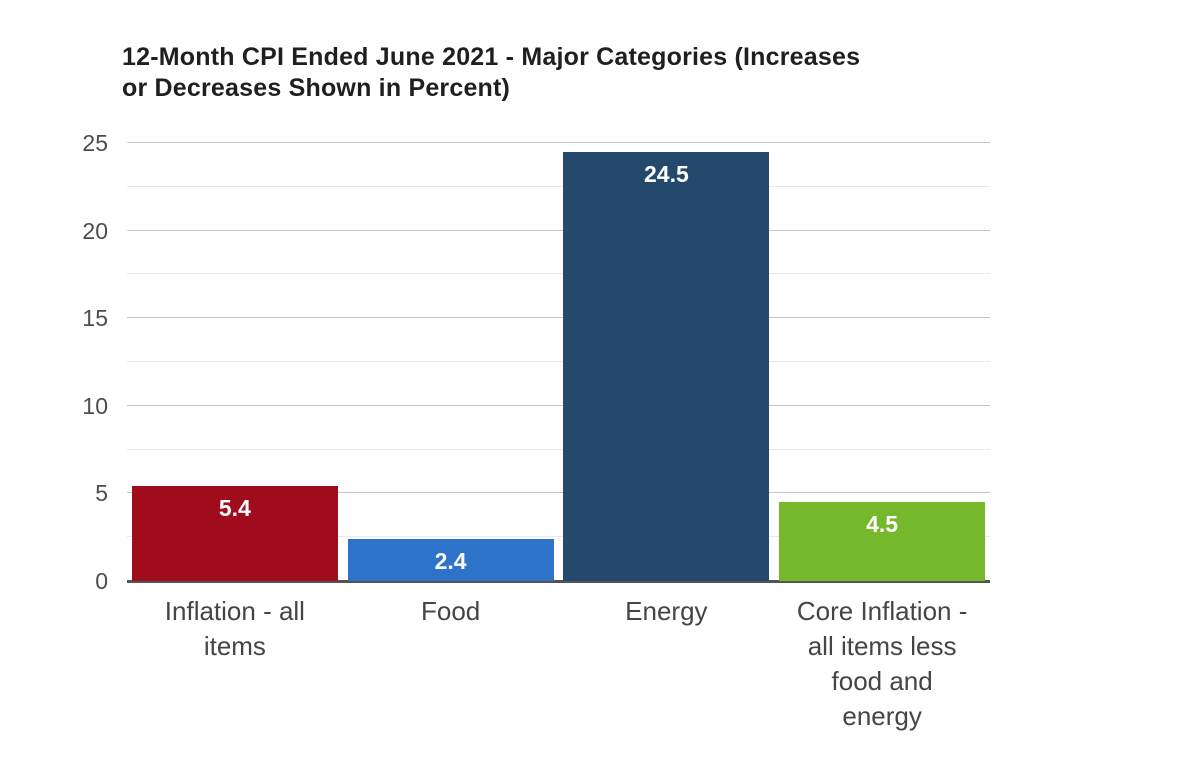 The image size is (1200, 776). What do you see at coordinates (882, 524) in the screenshot?
I see `bar-value-label: 4.5` at bounding box center [882, 524].